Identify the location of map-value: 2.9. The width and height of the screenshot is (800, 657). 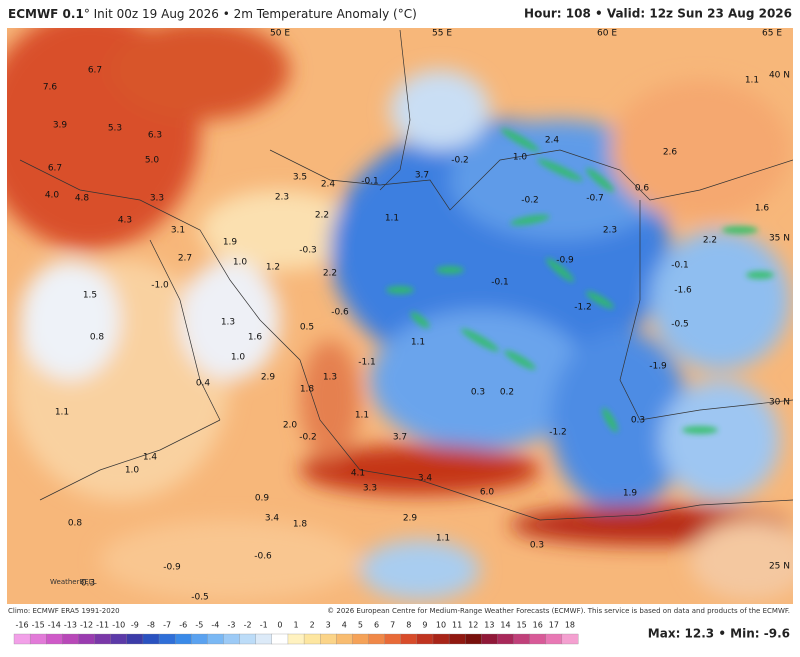
(268, 378).